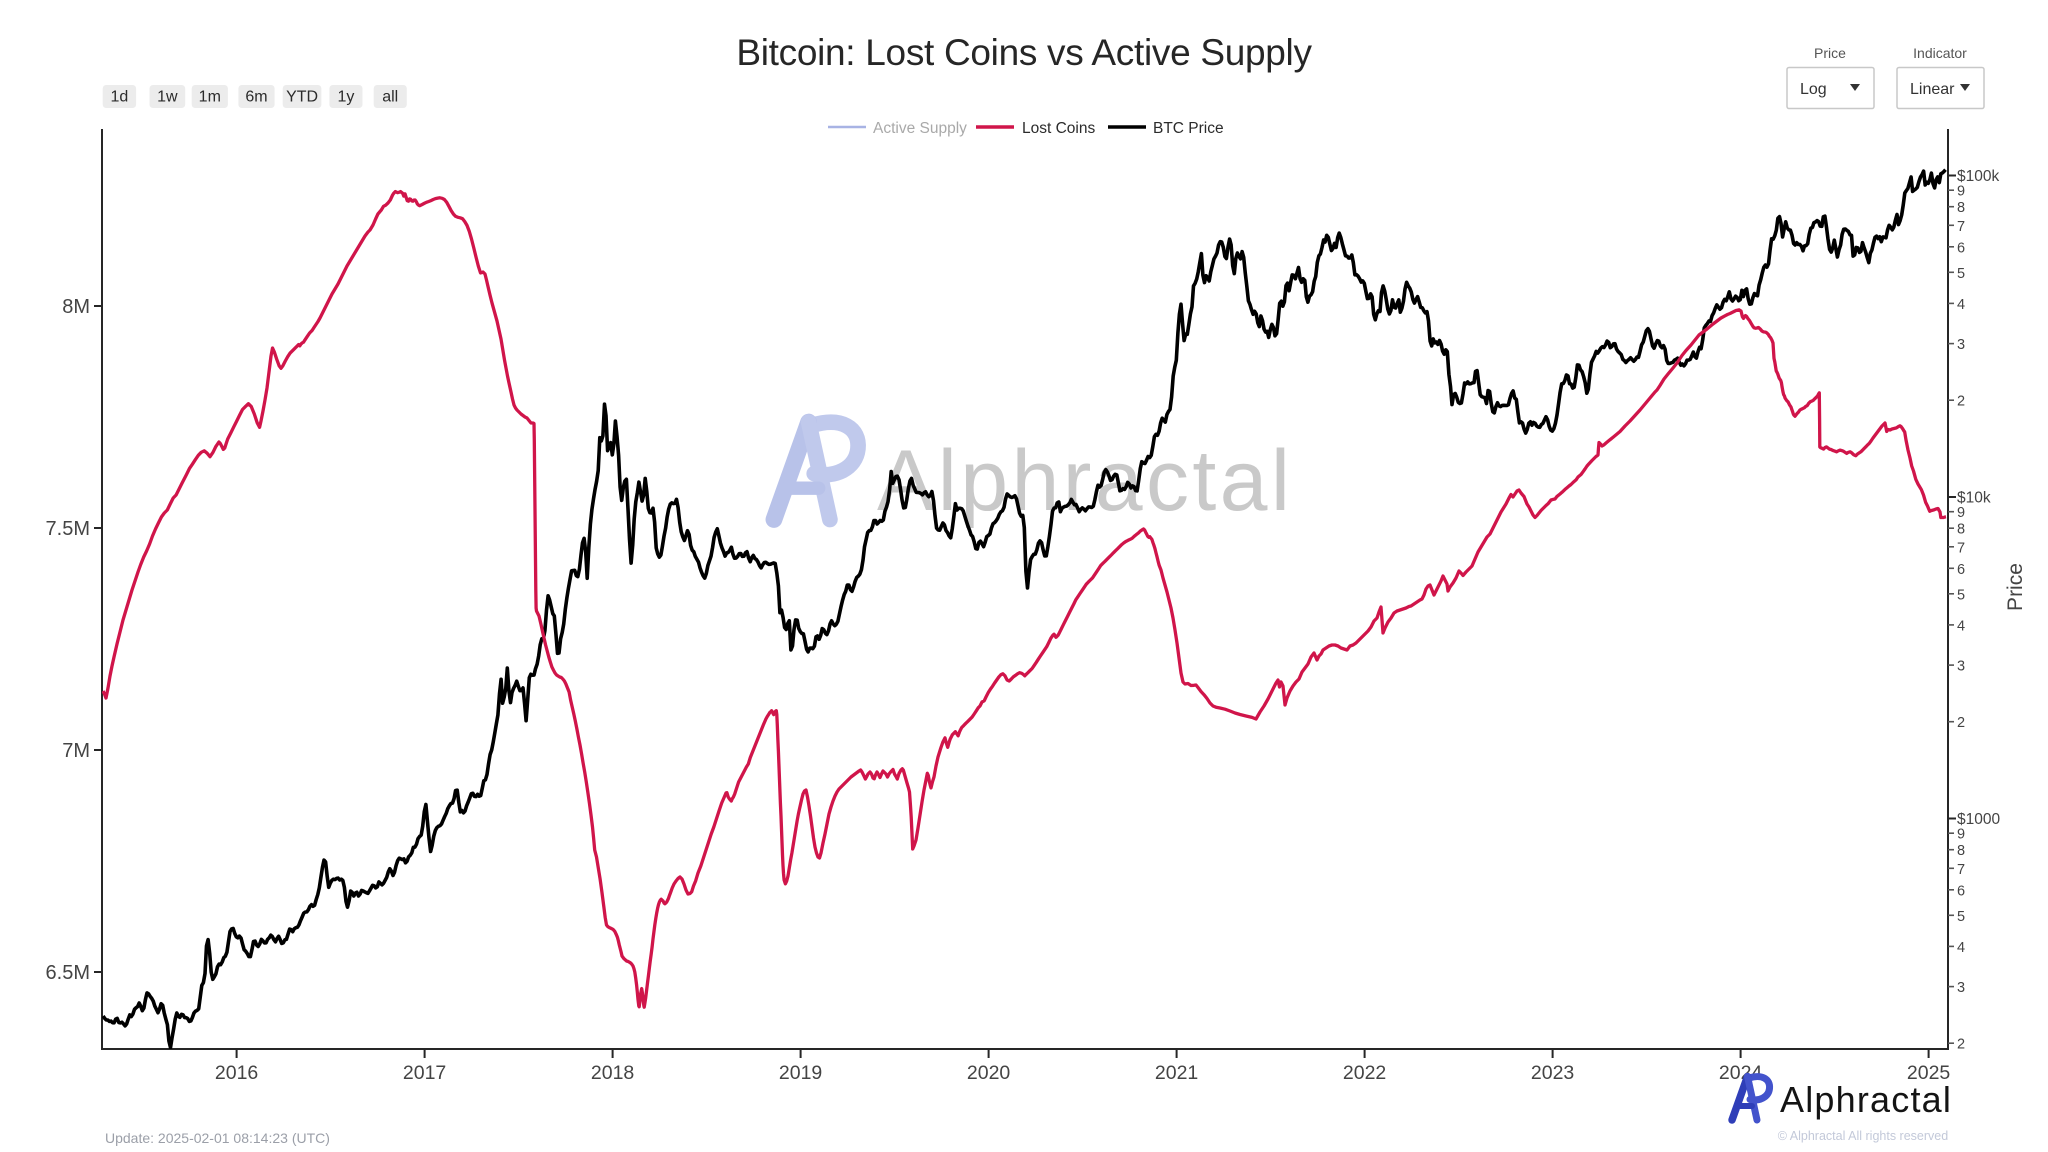 The width and height of the screenshot is (2048, 1152). Describe the element at coordinates (120, 97) in the screenshot. I see `svg-text: 1d` at that location.